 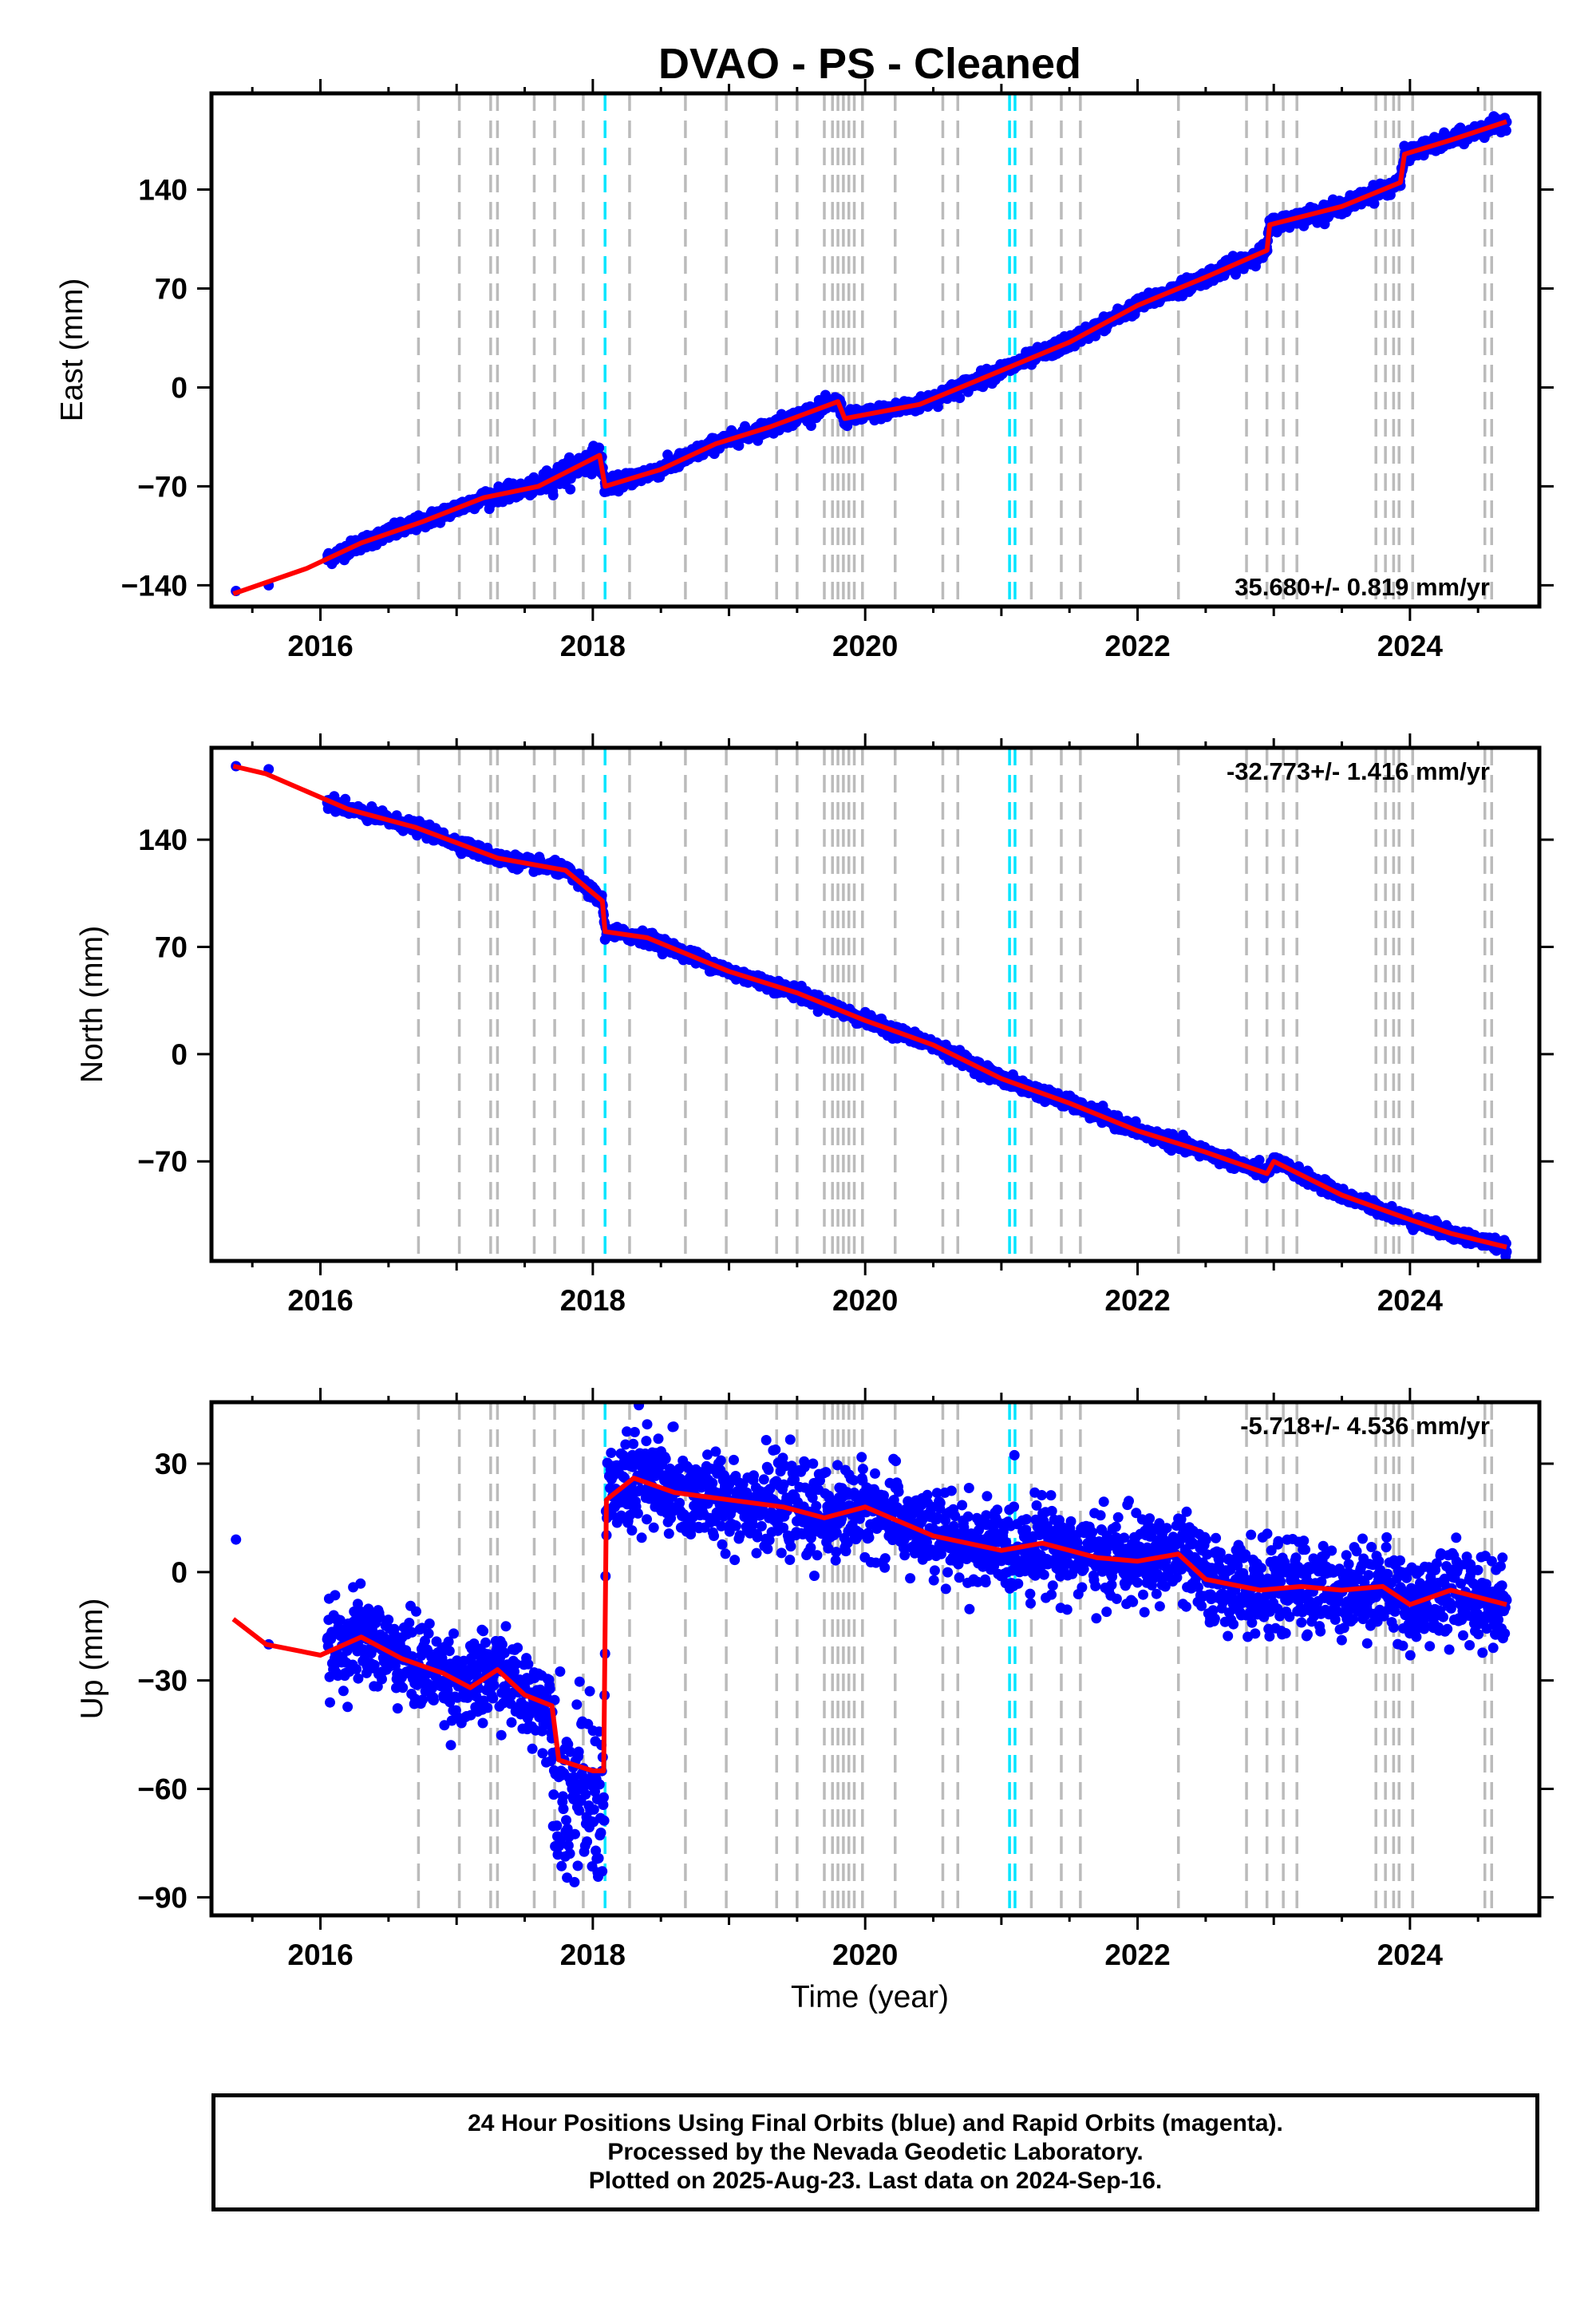 What do you see at coordinates (1362, 587) in the screenshot?
I see `east-rate-label: 35.680+/- 0.819 mm/yr` at bounding box center [1362, 587].